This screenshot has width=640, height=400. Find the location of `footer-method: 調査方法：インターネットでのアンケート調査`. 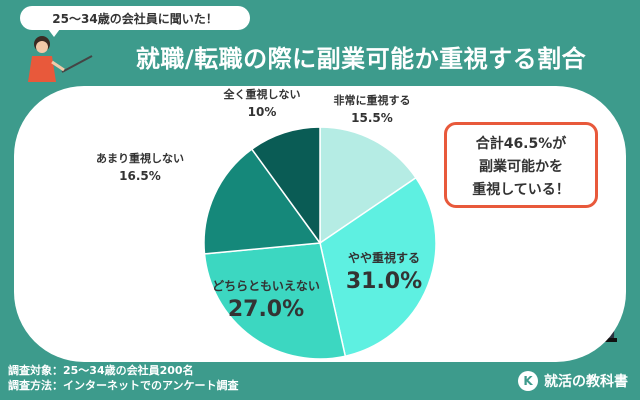

footer-method: 調査方法：インターネットでのアンケート調査 is located at coordinates (123, 385).